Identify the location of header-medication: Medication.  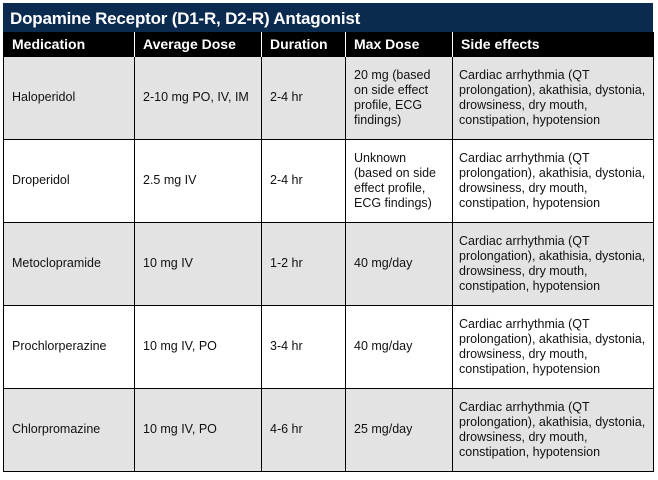
(69, 44).